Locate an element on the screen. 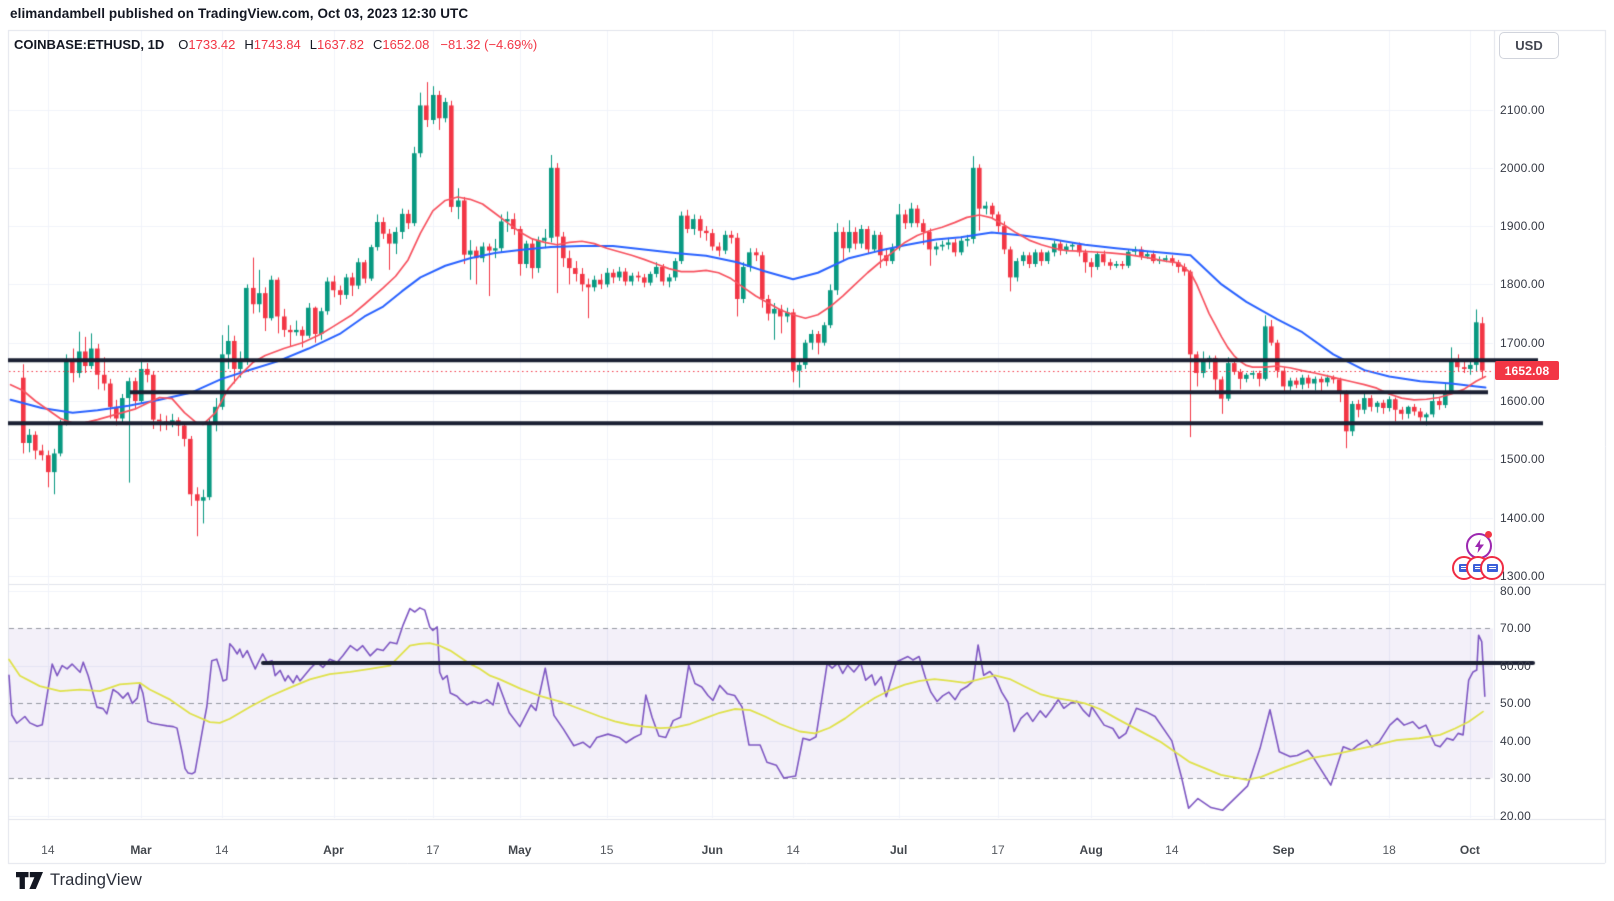 This screenshot has width=1614, height=901. change-text: −81.32 (−4.69%) is located at coordinates (489, 44).